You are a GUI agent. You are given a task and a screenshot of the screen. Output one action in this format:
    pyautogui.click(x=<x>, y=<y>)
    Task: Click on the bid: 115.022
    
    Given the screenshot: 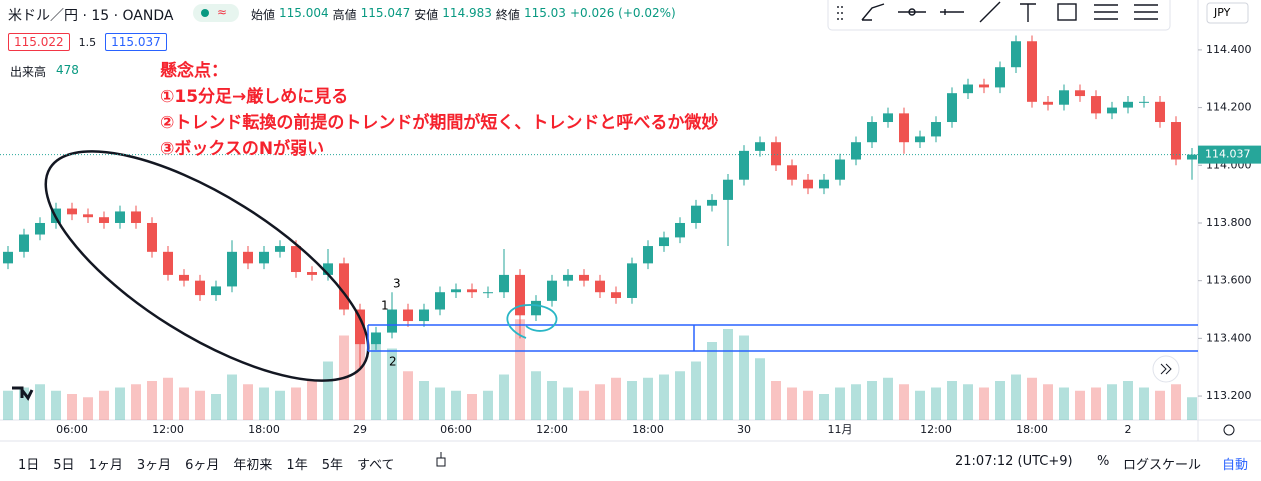 What is the action you would take?
    pyautogui.click(x=39, y=42)
    